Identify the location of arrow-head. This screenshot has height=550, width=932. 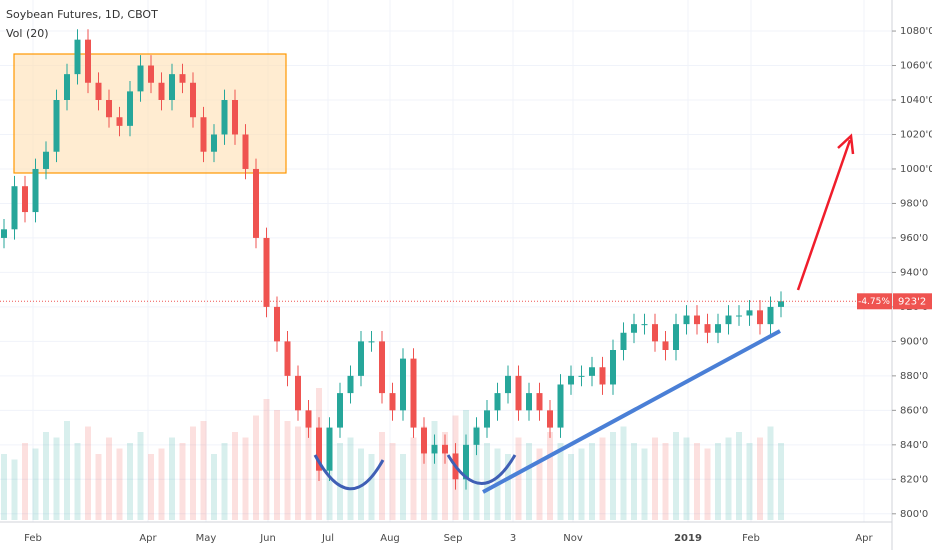
(846, 144).